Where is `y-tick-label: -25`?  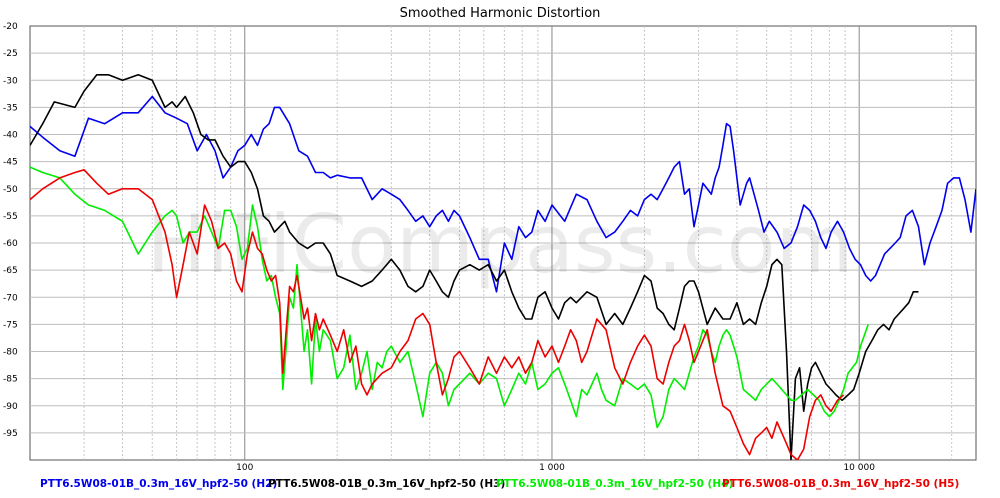 y-tick-label: -25 is located at coordinates (10, 54).